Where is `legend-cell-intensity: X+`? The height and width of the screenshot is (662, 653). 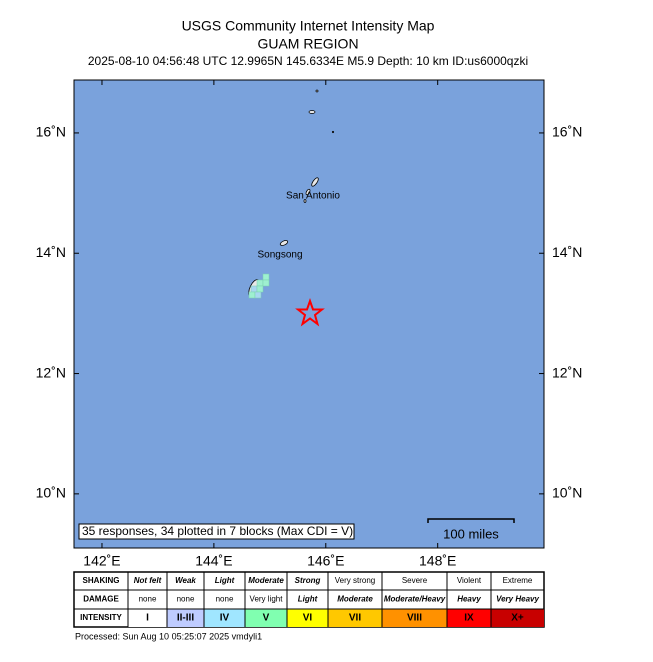
legend-cell-intensity: X+ is located at coordinates (517, 618).